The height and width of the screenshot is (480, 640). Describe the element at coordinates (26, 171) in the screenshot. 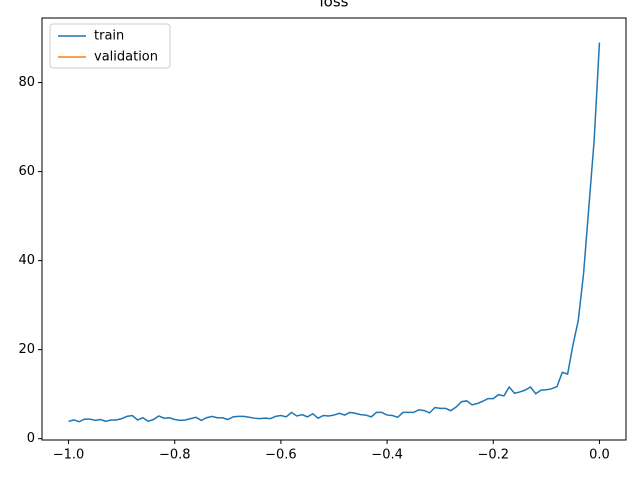

I see `y-tick-label: 60` at that location.